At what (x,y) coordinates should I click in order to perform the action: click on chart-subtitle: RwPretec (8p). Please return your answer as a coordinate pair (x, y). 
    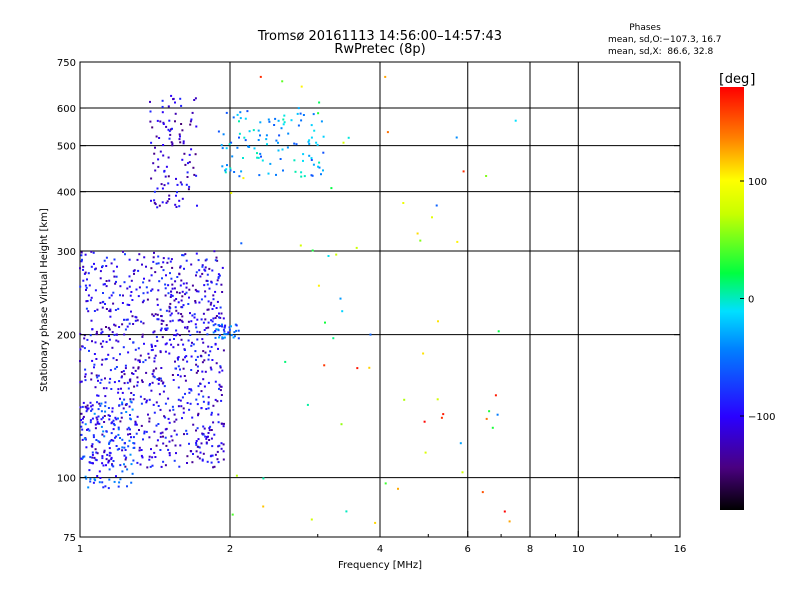
    Looking at the image, I should click on (379, 49).